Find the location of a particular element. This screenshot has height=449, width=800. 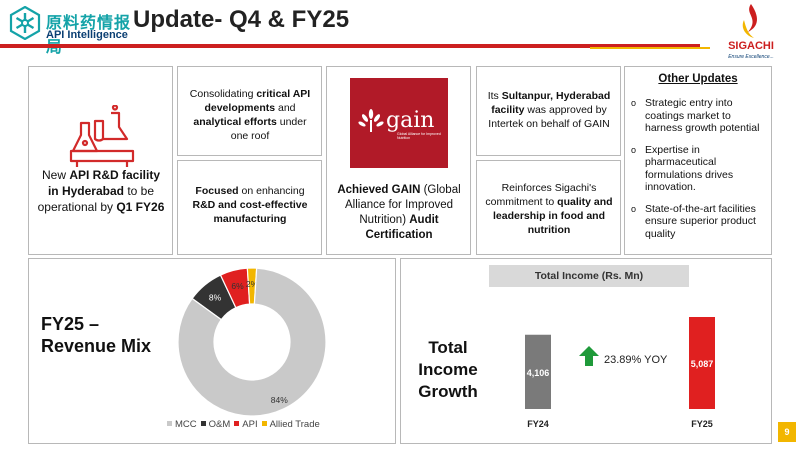

flame-logo-icon is located at coordinates (750, 21).